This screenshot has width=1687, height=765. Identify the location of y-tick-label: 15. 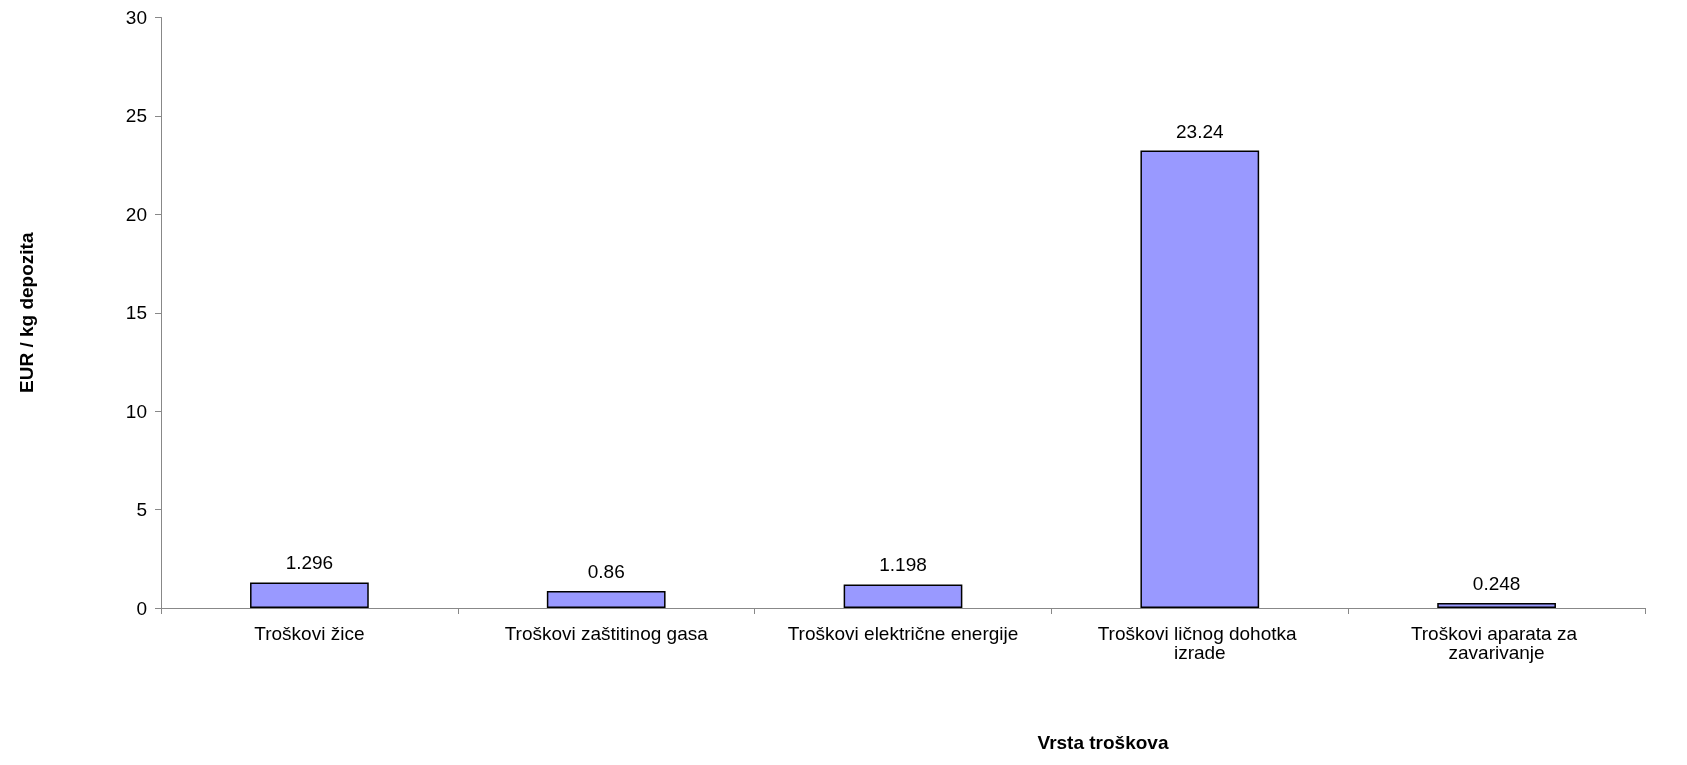
(136, 313).